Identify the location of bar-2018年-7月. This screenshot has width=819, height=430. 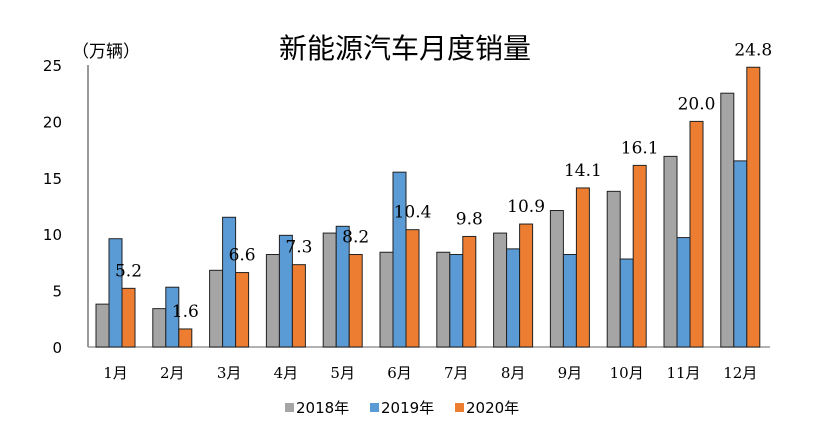
(443, 299).